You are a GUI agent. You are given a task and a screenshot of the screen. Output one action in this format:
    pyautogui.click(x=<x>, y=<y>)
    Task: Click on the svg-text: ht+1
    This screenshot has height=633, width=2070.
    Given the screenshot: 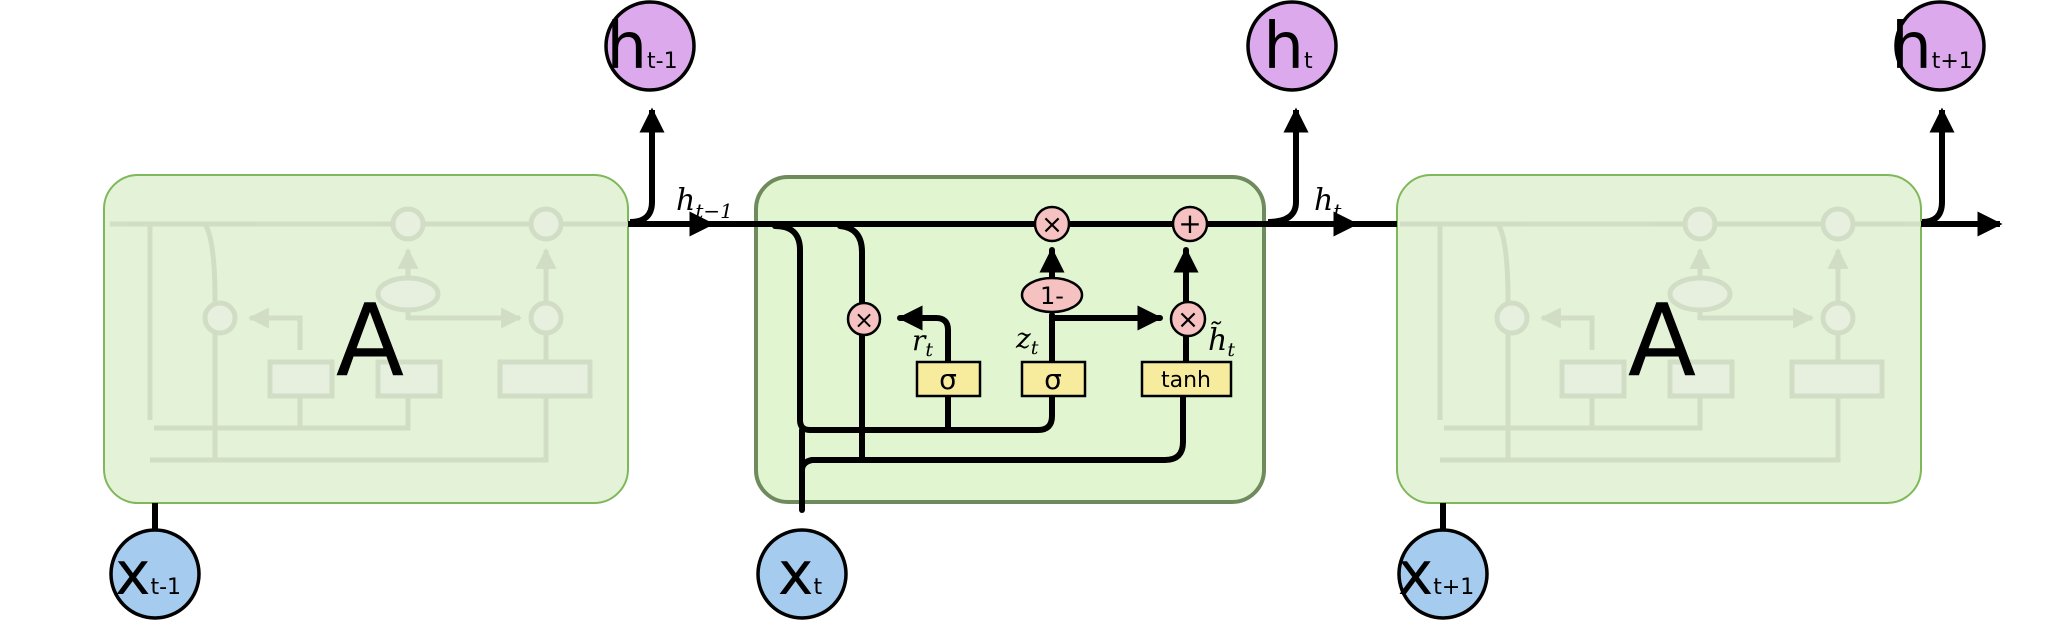 What is the action you would take?
    pyautogui.click(x=1932, y=47)
    